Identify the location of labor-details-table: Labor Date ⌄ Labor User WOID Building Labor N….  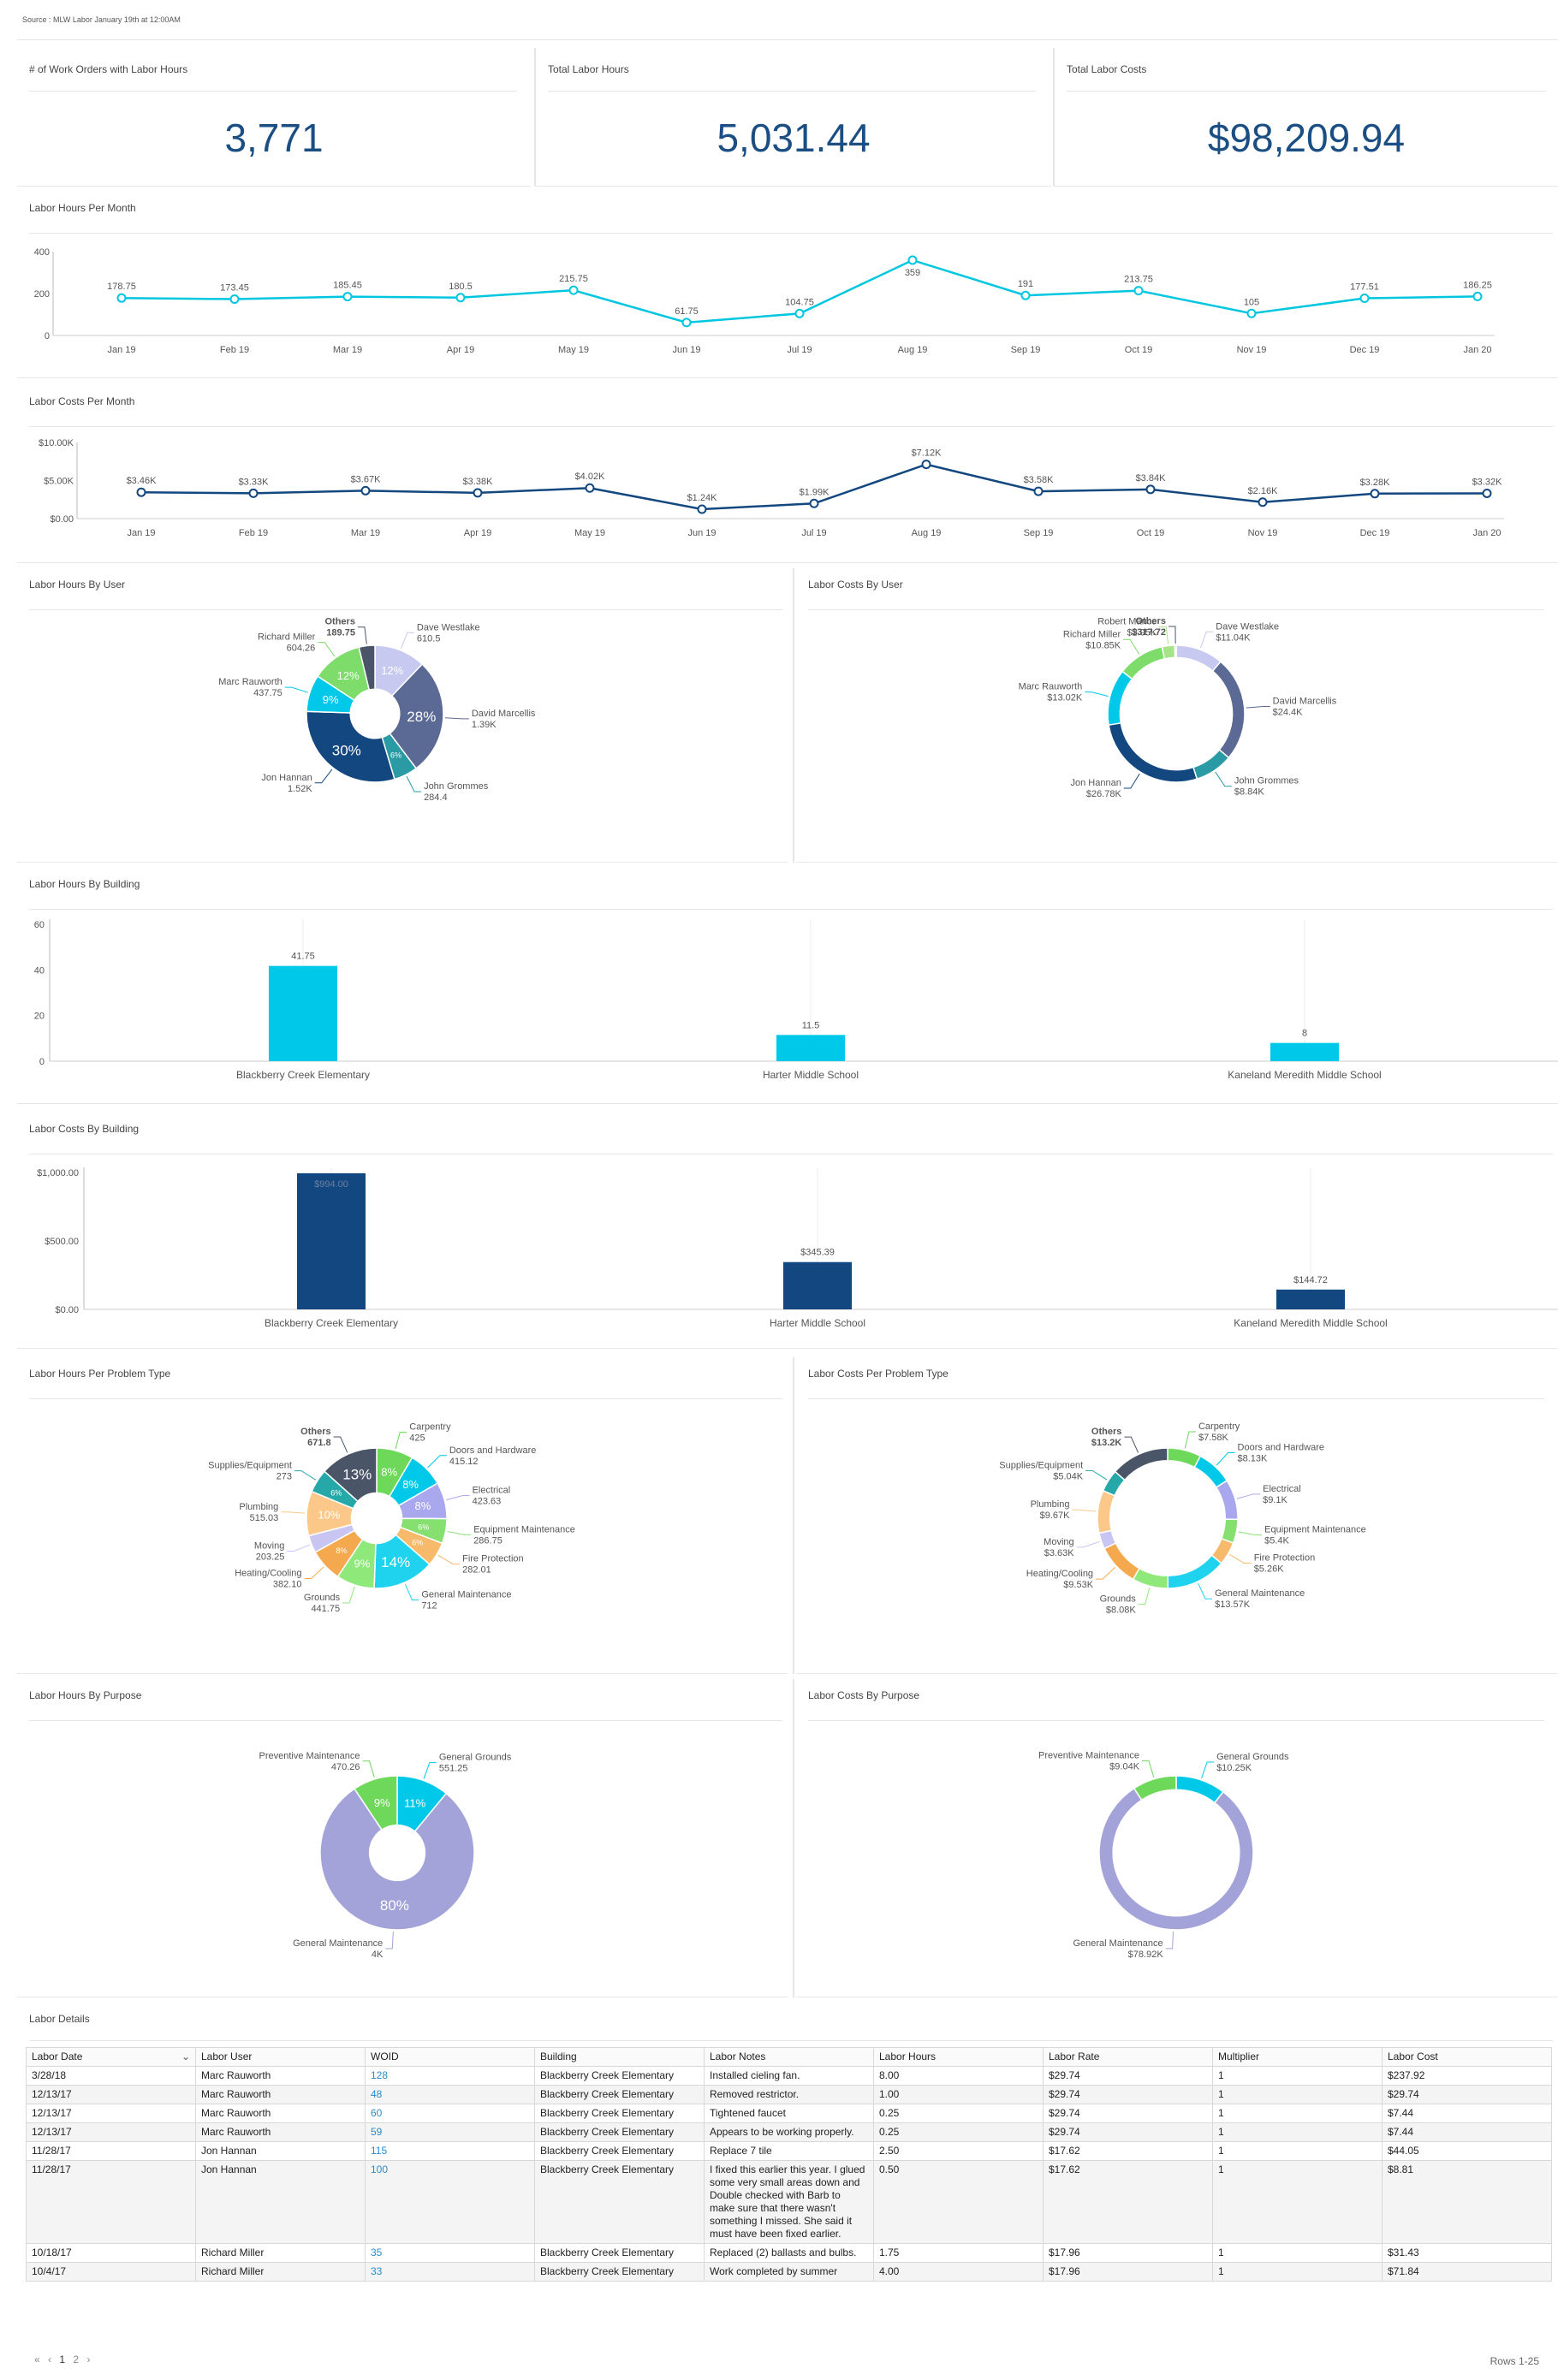
(789, 2164).